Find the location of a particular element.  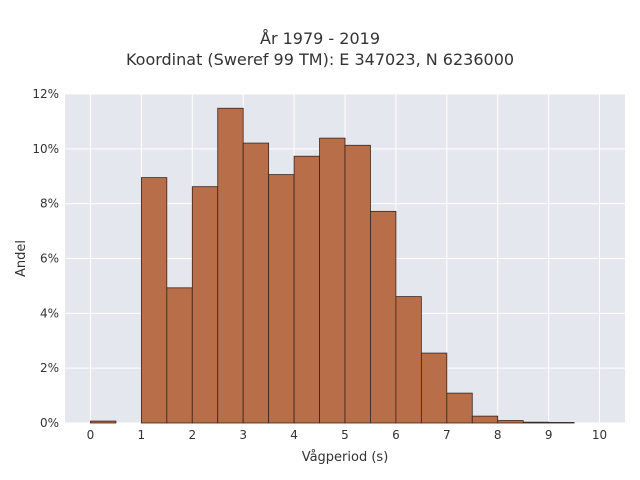

y-tick-label: 6% is located at coordinates (49, 259).